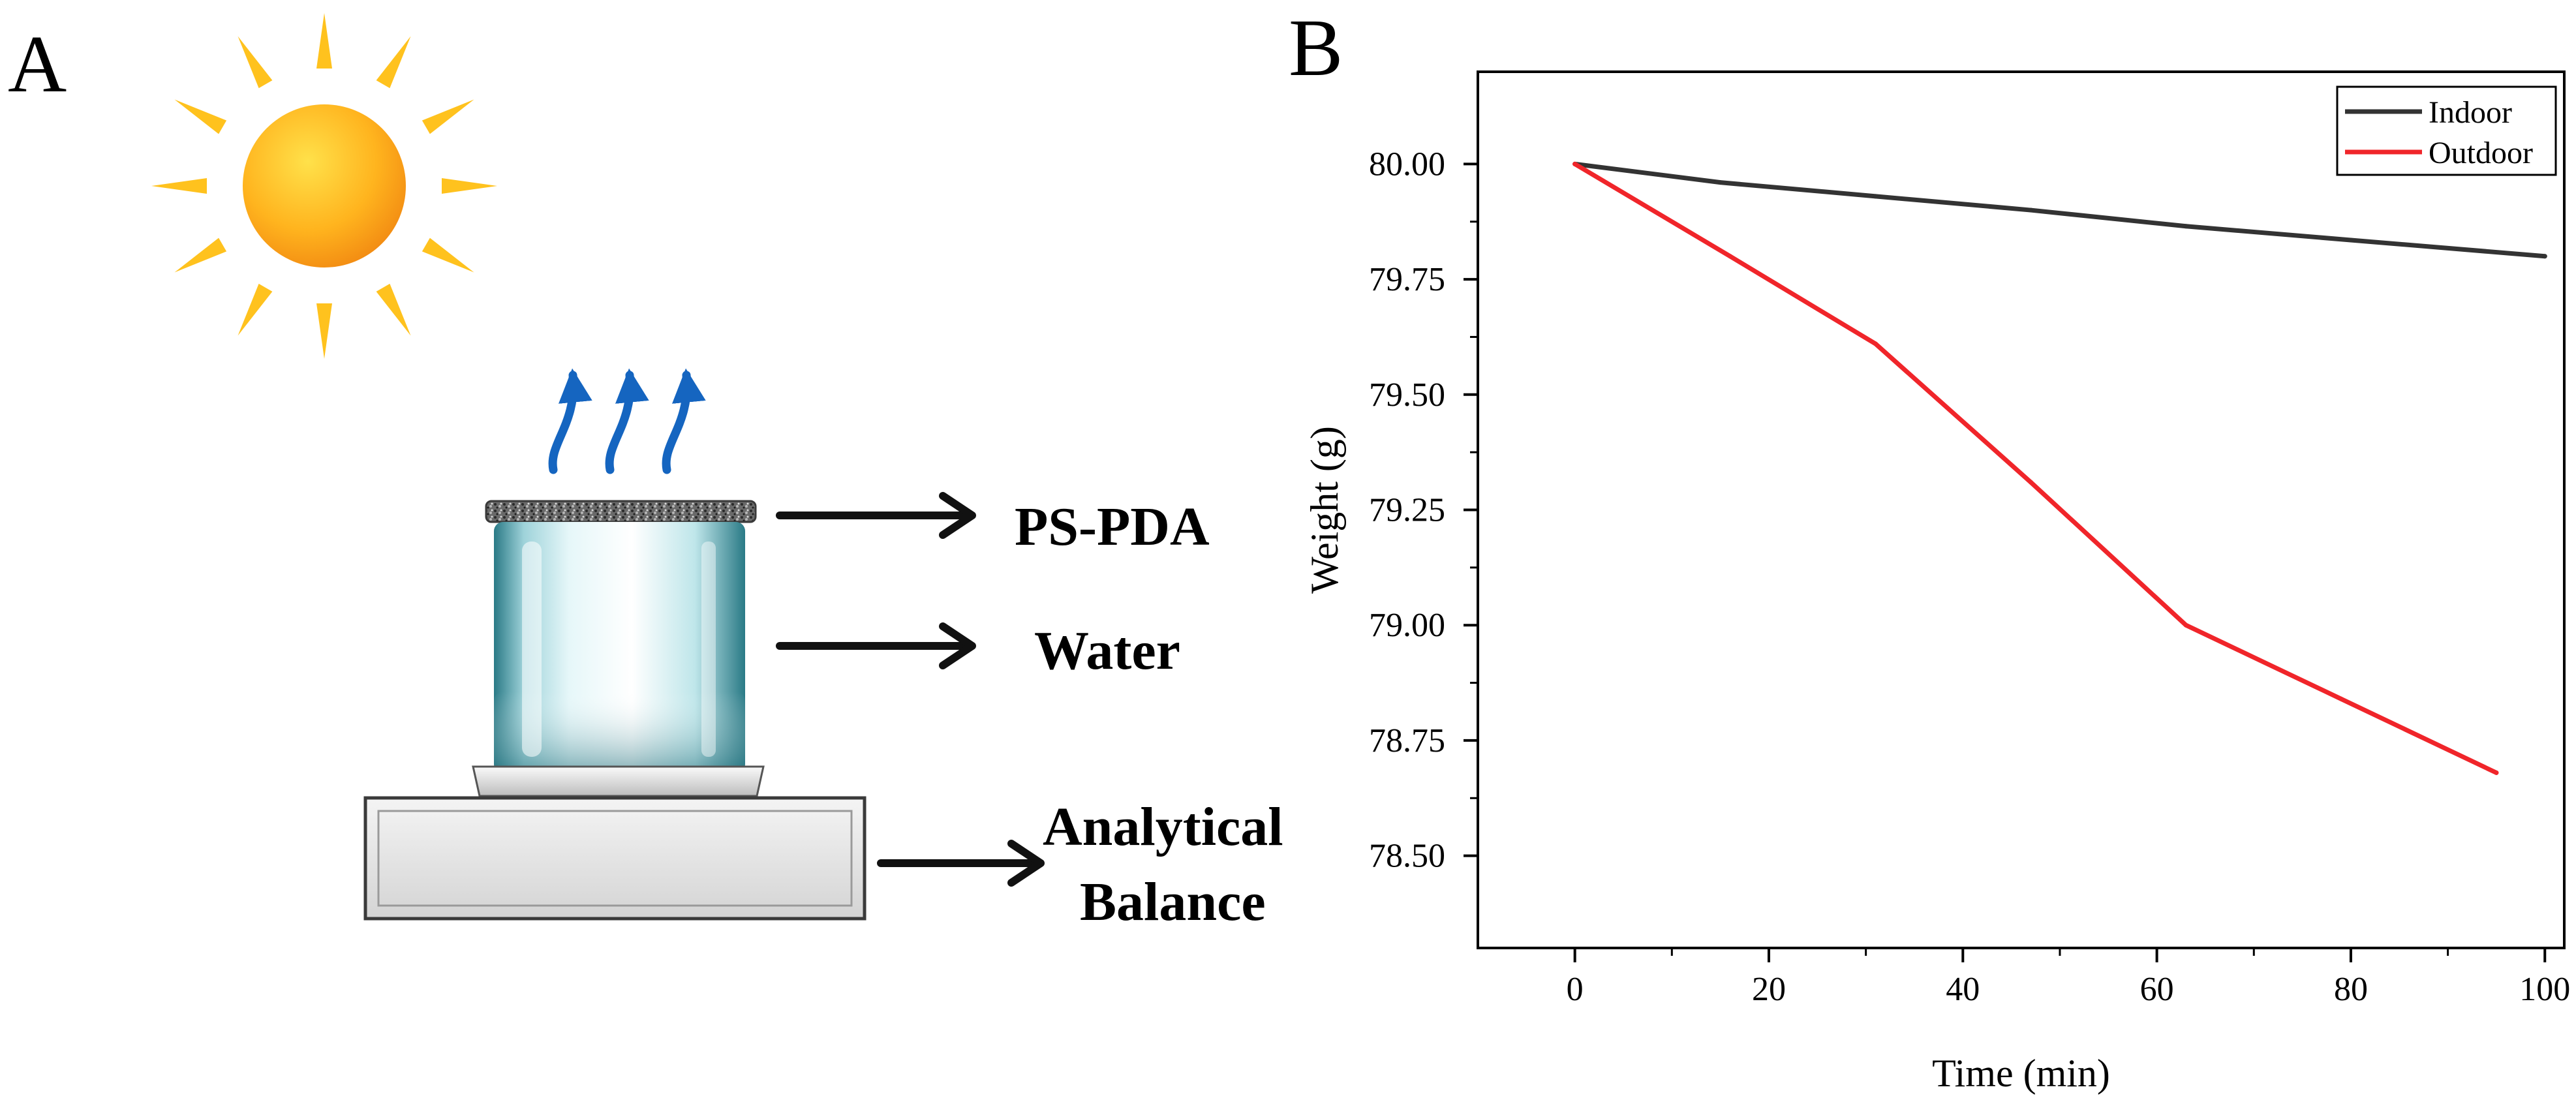  I want to click on y-tick-label: 79.00, so click(1407, 625).